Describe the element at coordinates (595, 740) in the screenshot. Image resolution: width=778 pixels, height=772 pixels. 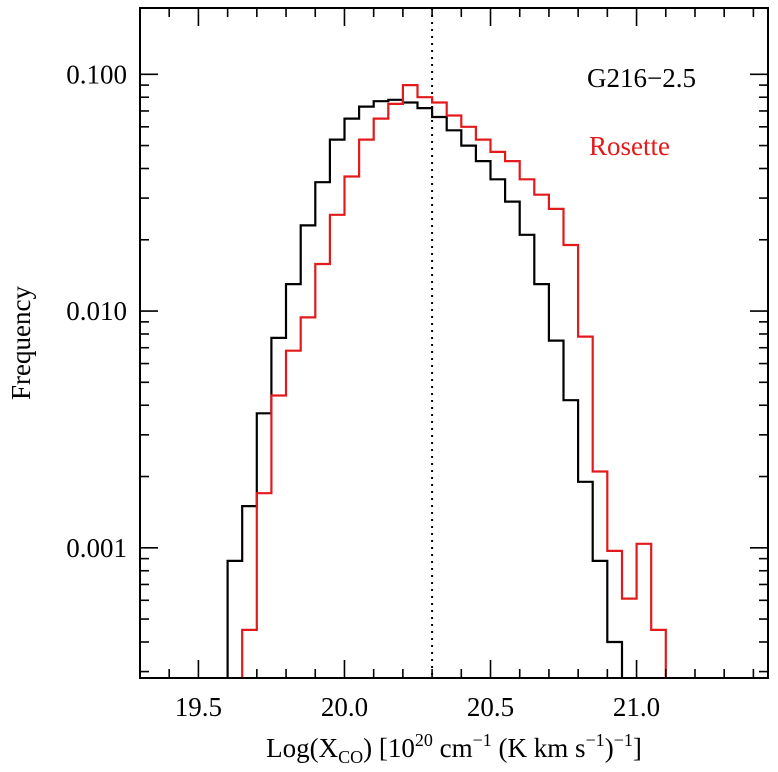
I see `x-label-sup3: −1` at that location.